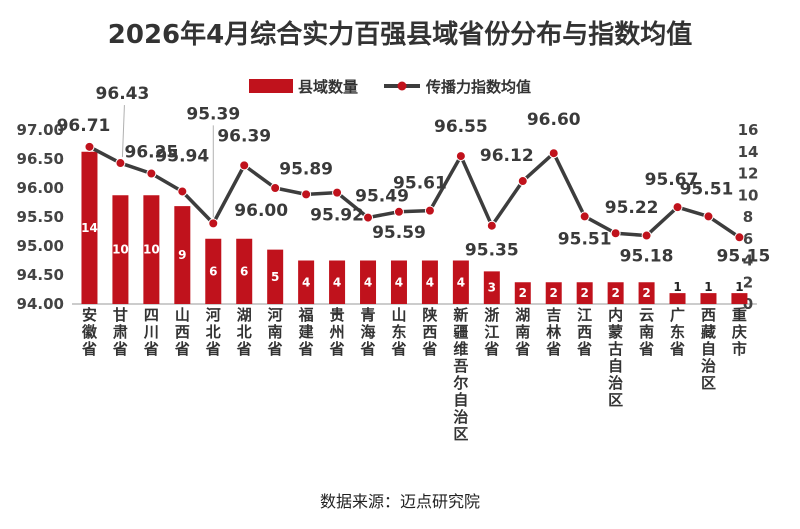  I want to click on right-tick-label: 2, so click(748, 282).